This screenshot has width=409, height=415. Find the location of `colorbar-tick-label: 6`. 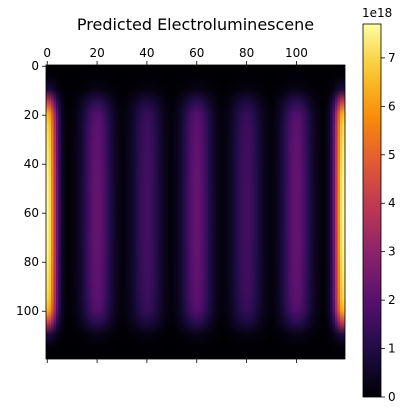

colorbar-tick-label: 6 is located at coordinates (392, 106).